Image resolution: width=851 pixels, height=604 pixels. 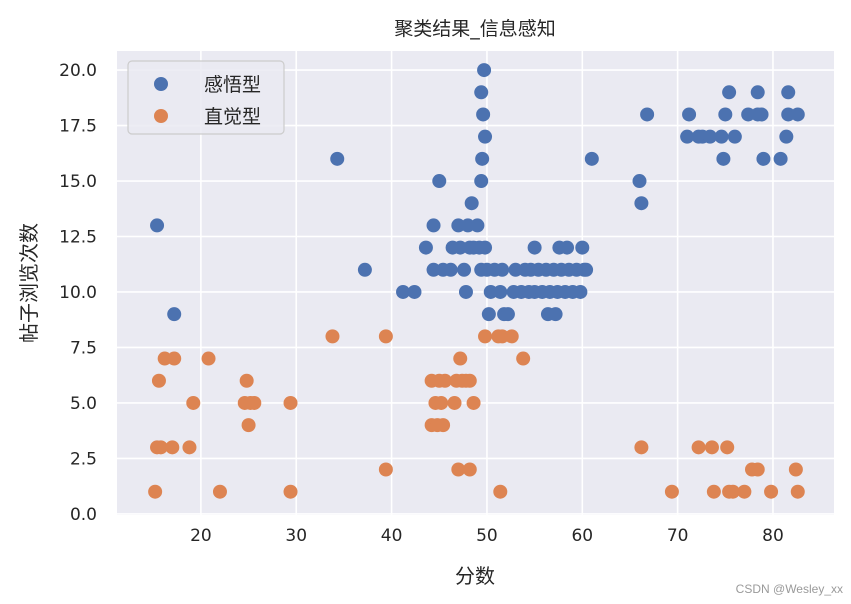 I want to click on watermark: CSDN @Wesley_xx, so click(x=789, y=589).